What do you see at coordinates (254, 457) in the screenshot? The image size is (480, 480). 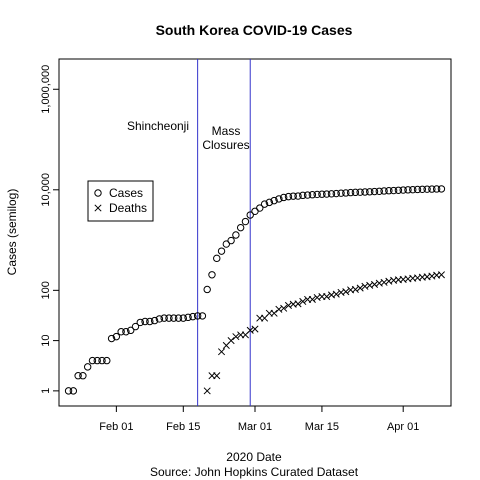 I see `x-axis-label: 2020 Date` at bounding box center [254, 457].